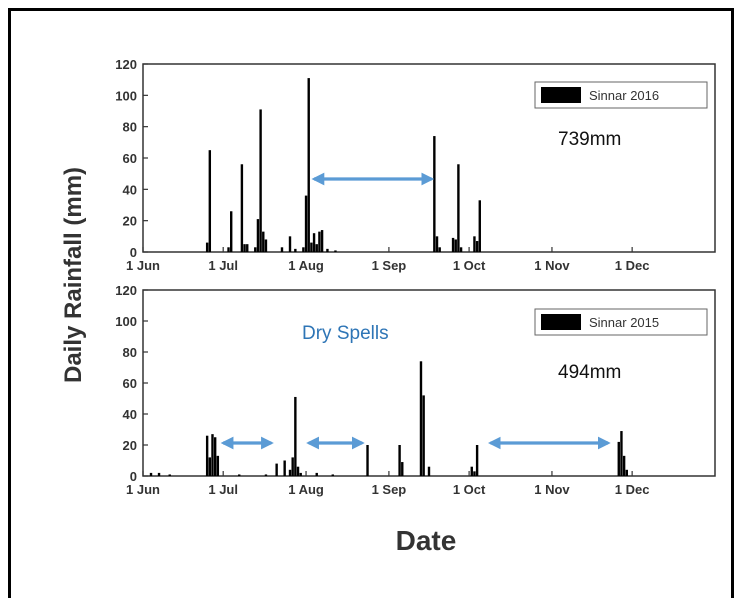 This screenshot has height=598, width=744. Describe the element at coordinates (73, 275) in the screenshot. I see `y-axis-title: Daily Rainfall (mm)` at that location.